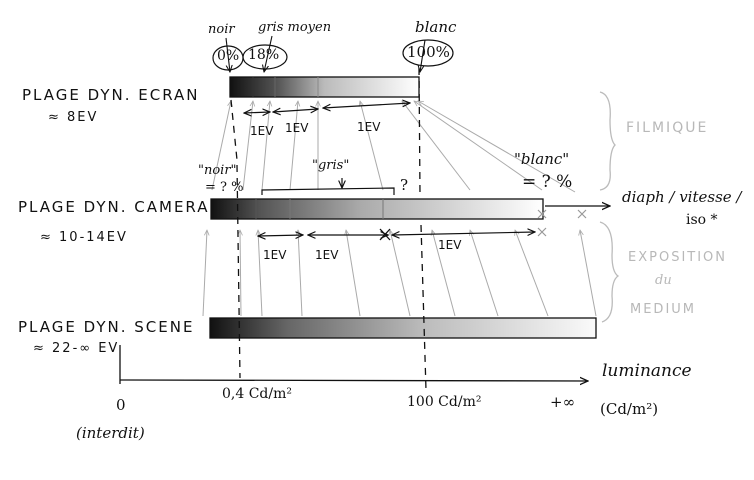  Describe the element at coordinates (325, 53) in the screenshot. I see `top-label-arrows` at that location.